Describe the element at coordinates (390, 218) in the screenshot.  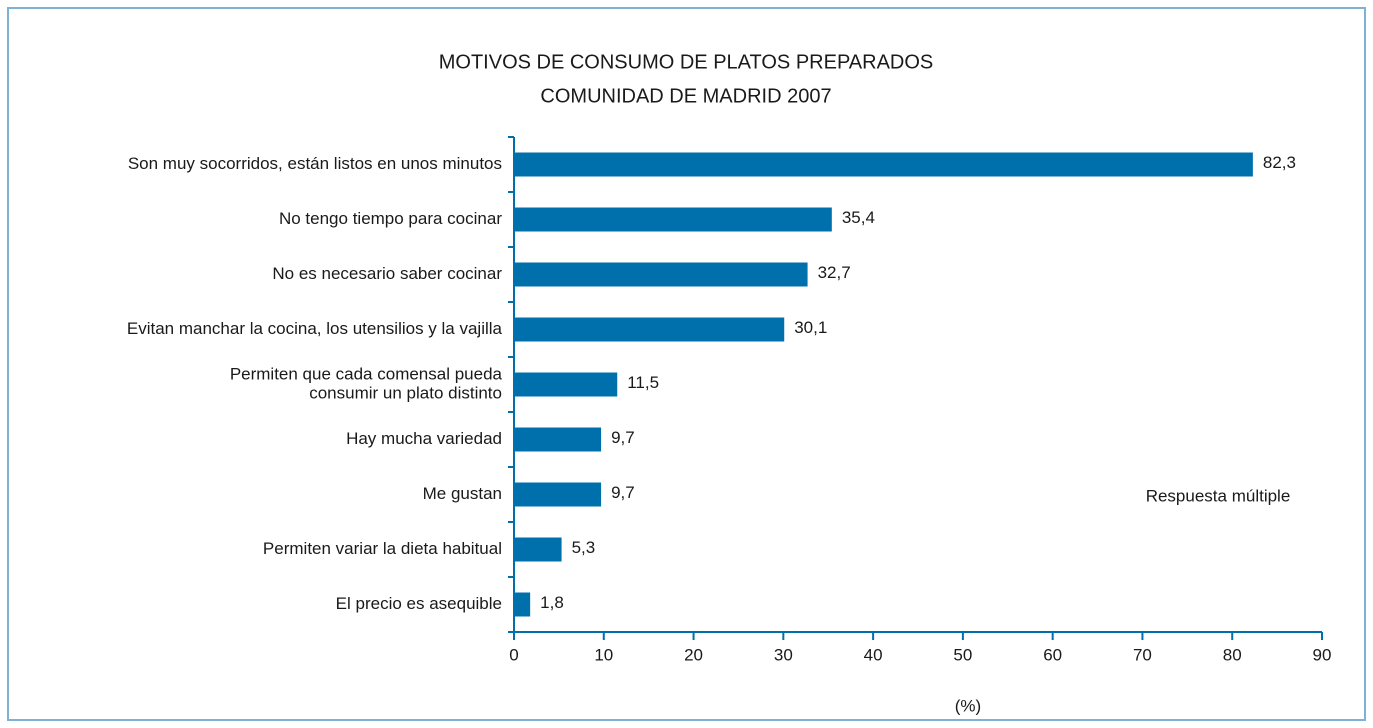
I see `y-tick-label: No tengo tiempo para cocinar` at that location.